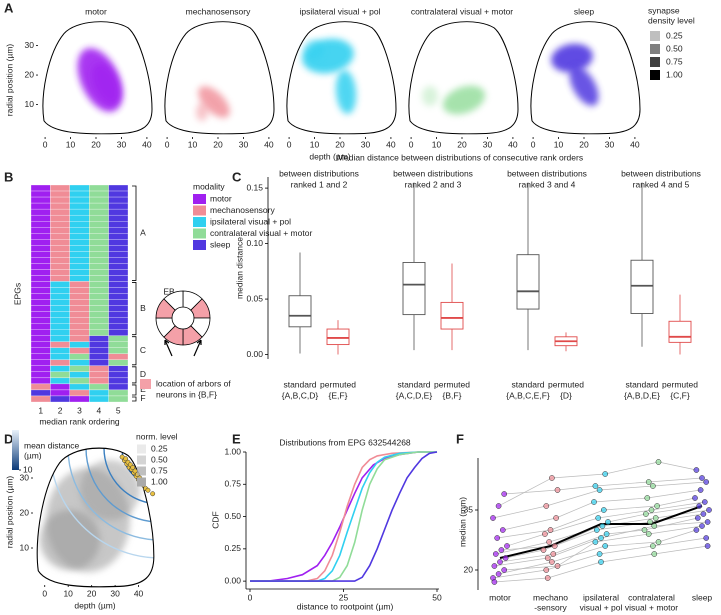 The width and height of the screenshot is (721, 615). I want to click on panel-label: D, so click(8, 438).